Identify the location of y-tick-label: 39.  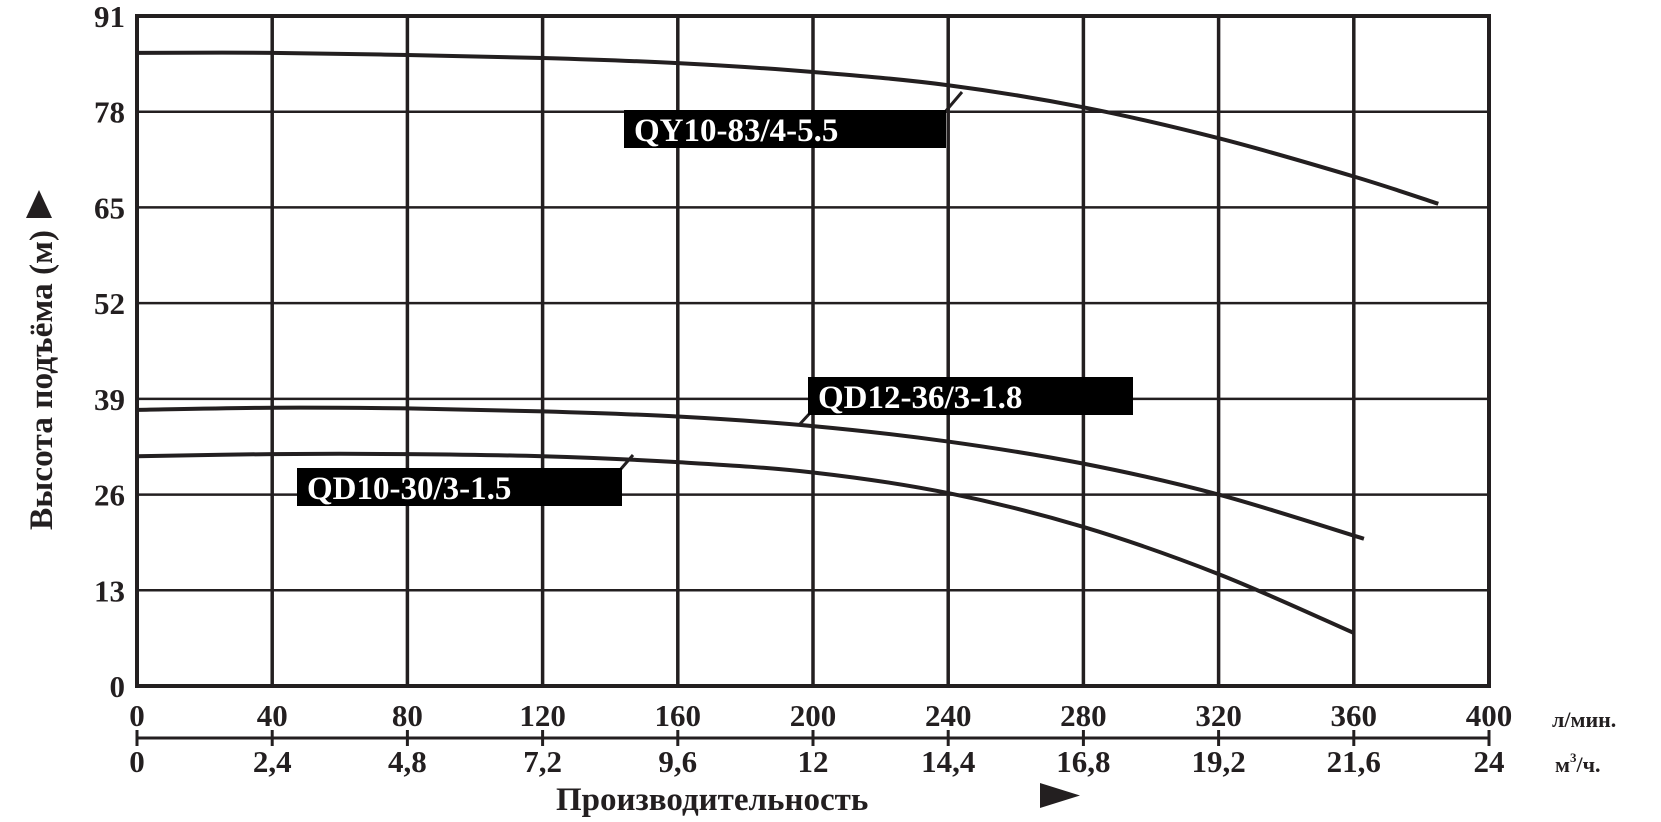
(109, 399).